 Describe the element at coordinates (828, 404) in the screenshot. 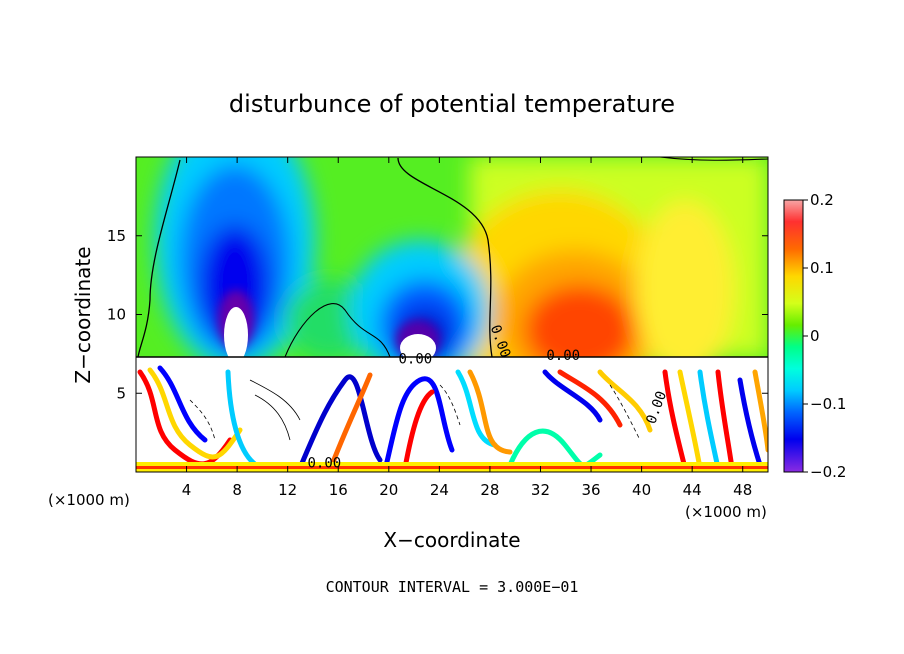

I see `colorbar-tick-label: −0.1` at that location.